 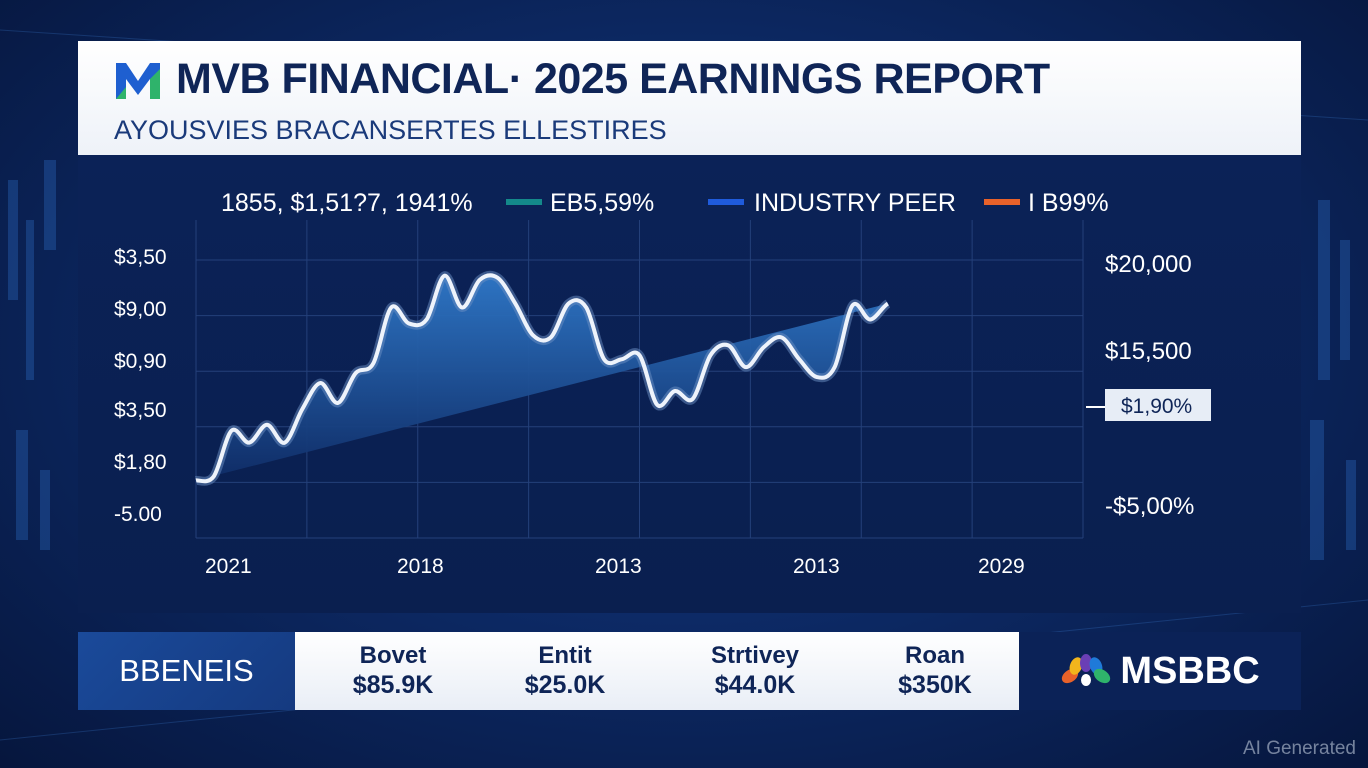 I want to click on y-tick-label-left: $0,90, so click(x=140, y=361).